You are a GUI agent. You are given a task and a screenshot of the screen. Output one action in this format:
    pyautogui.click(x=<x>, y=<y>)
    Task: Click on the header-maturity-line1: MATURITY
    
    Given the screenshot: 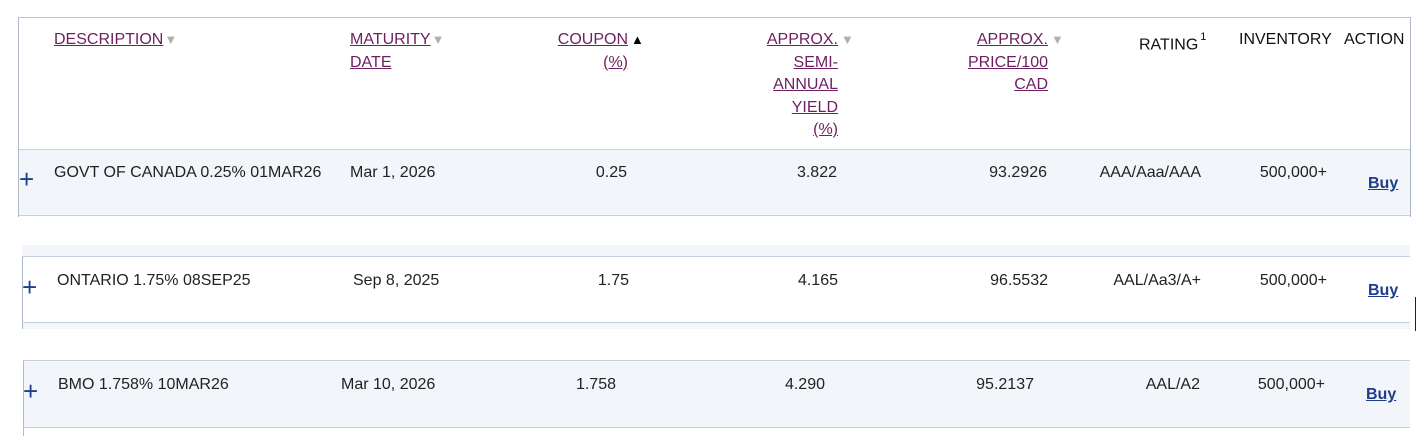 What is the action you would take?
    pyautogui.click(x=390, y=39)
    